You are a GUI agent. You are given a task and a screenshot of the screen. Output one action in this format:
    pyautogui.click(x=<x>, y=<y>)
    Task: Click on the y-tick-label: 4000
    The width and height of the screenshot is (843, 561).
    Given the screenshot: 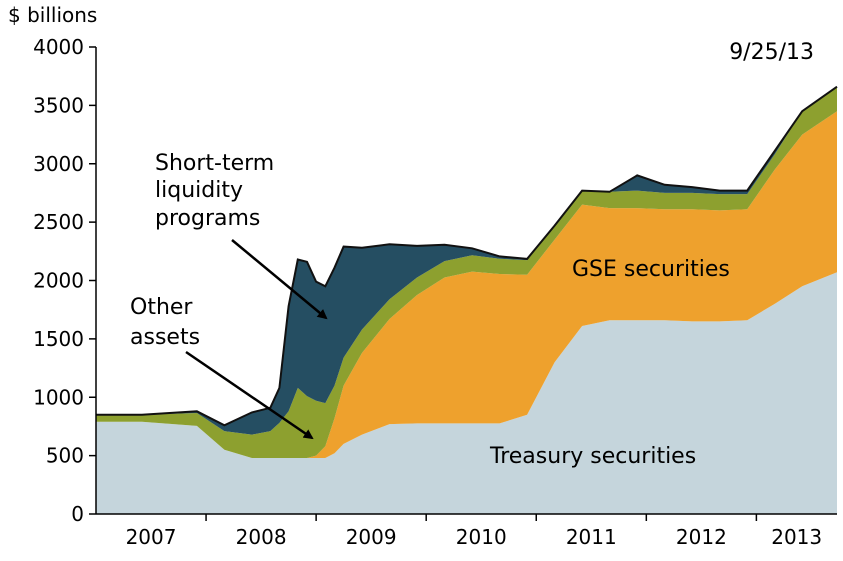 What is the action you would take?
    pyautogui.click(x=58, y=47)
    